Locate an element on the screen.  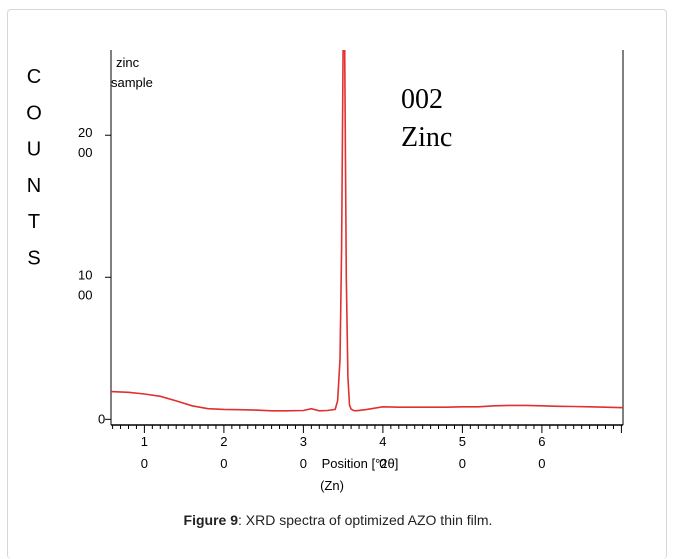
y-axis-label-letter: S is located at coordinates (33, 259).